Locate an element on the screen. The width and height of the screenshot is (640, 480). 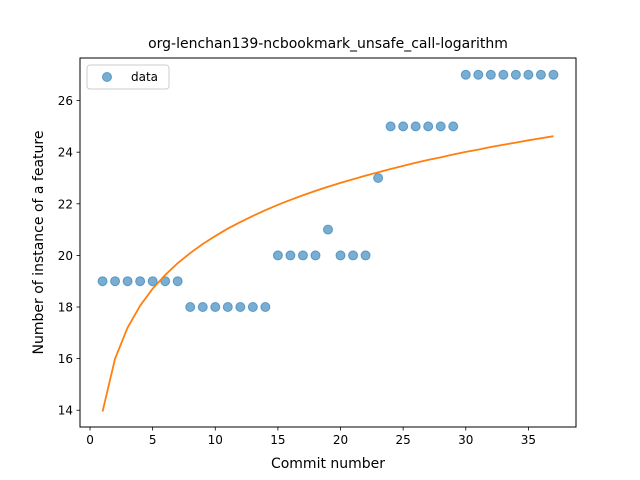
legend-box is located at coordinates (128, 77).